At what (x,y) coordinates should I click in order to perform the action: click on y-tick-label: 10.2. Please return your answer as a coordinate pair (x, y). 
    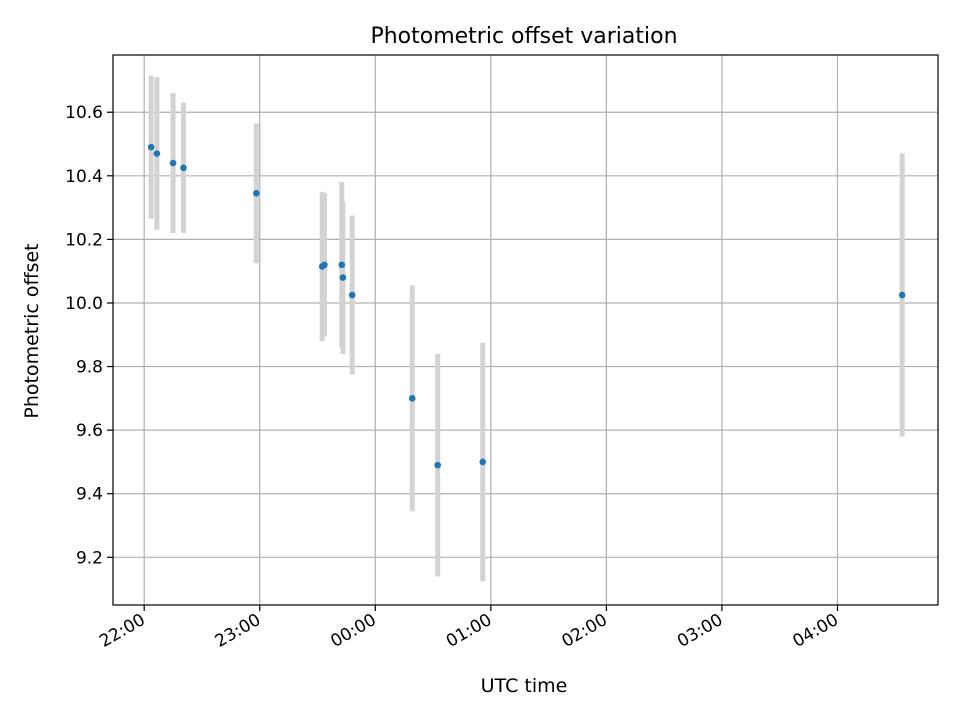
    Looking at the image, I should click on (84, 240).